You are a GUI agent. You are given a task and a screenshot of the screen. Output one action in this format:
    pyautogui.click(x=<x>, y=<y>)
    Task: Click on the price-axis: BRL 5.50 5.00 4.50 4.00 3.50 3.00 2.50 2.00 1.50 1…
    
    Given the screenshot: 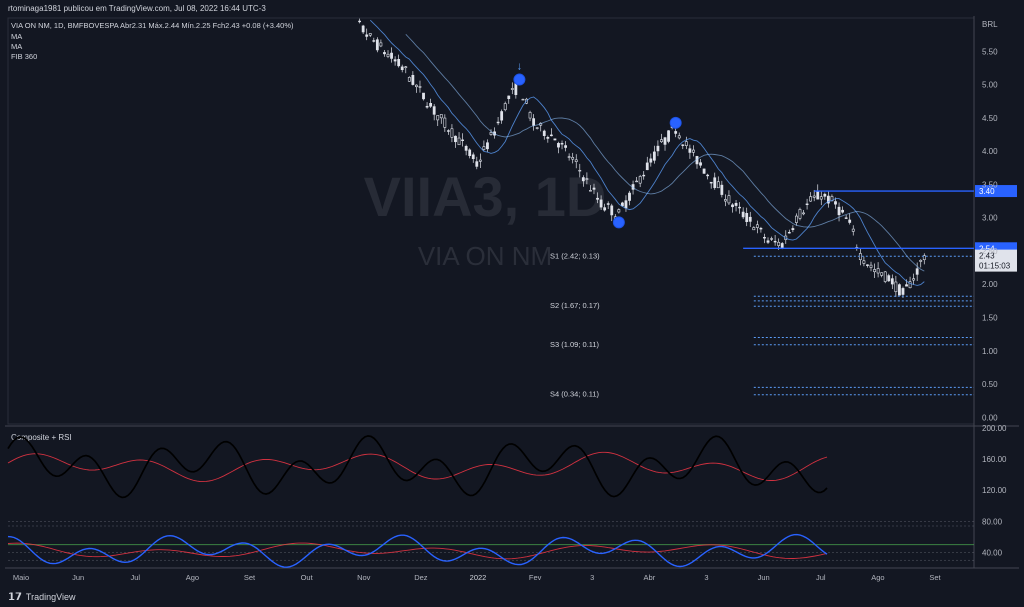 What is the action you would take?
    pyautogui.click(x=990, y=221)
    